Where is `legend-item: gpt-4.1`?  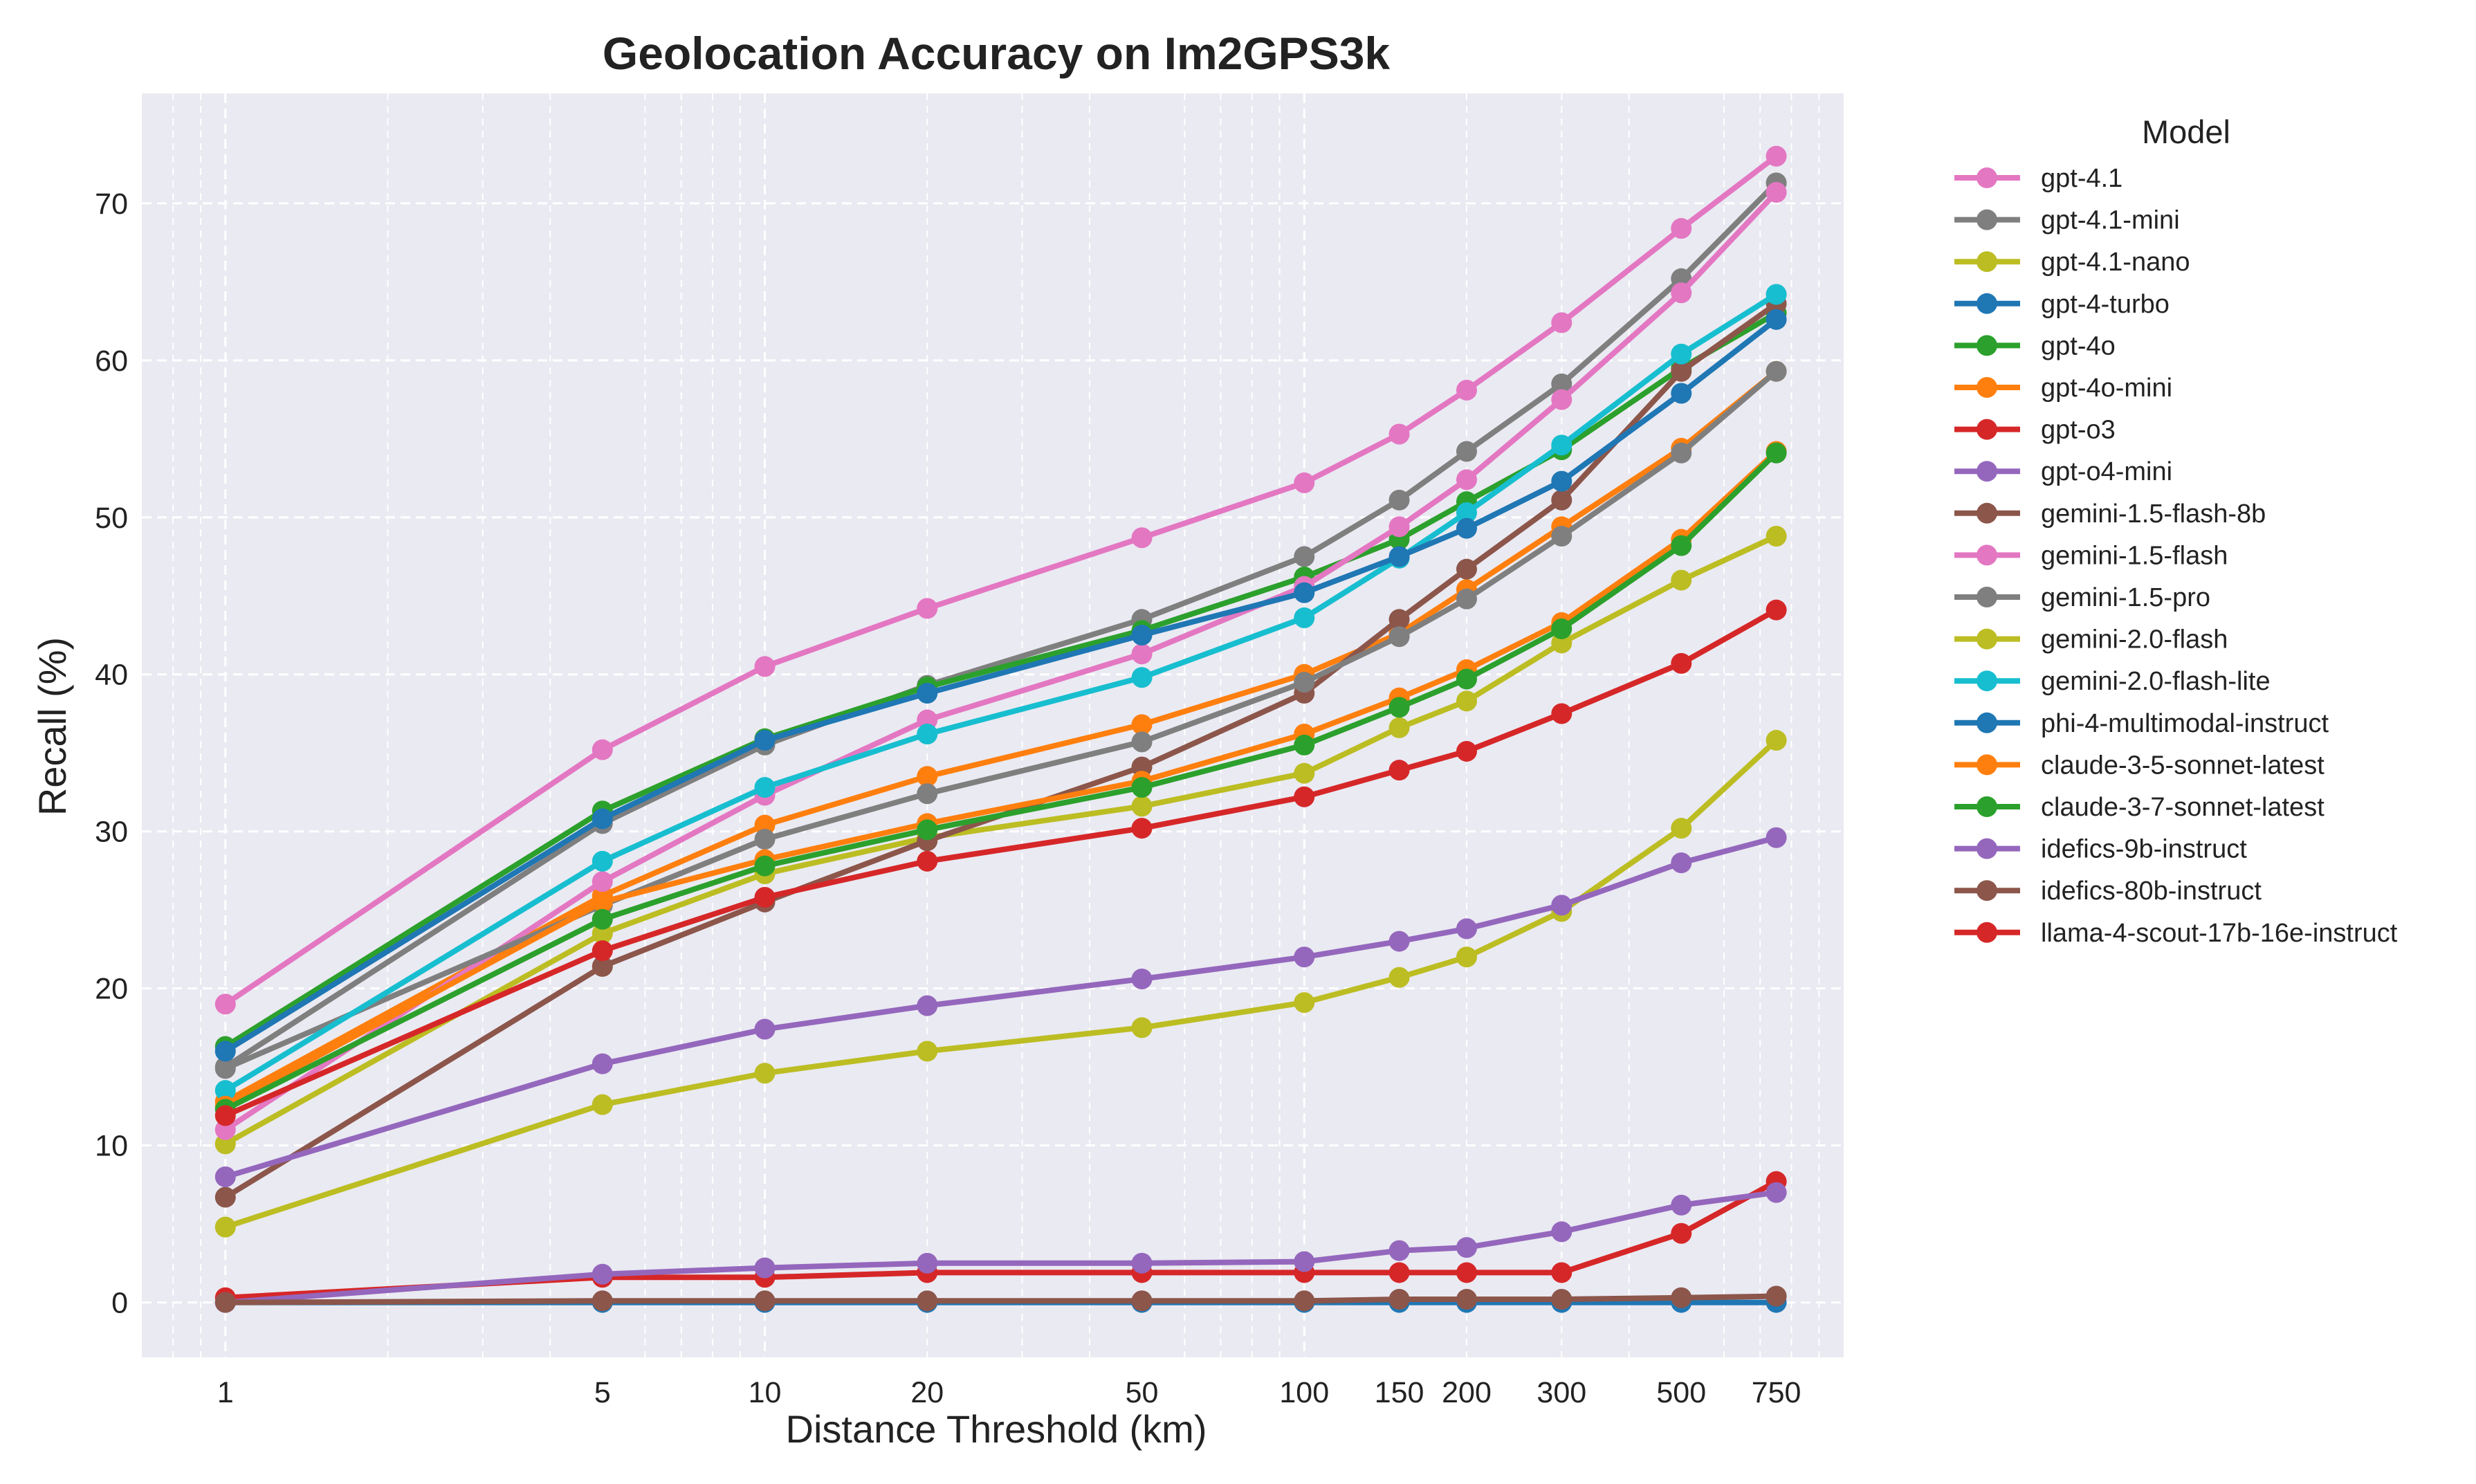 legend-item: gpt-4.1 is located at coordinates (2038, 178).